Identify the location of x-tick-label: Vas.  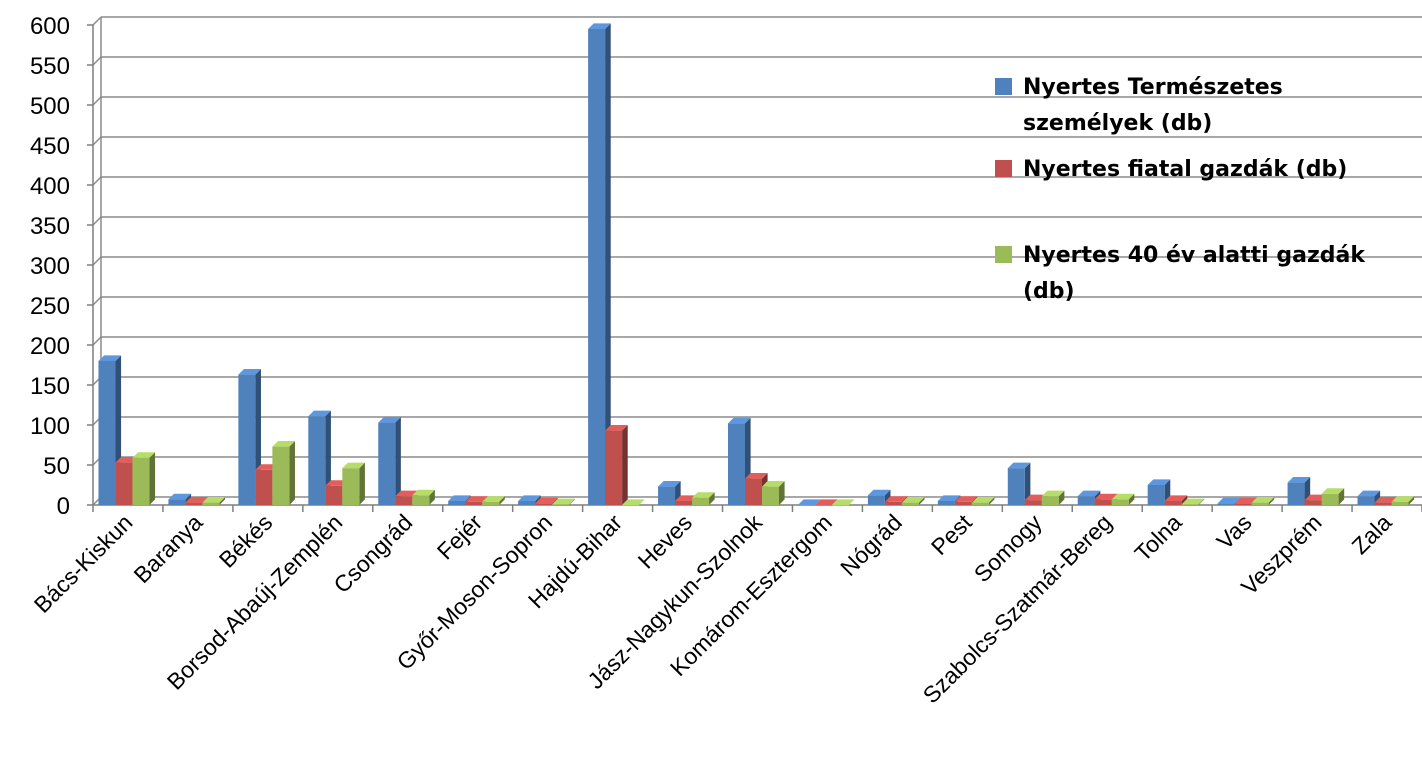
(1233, 531).